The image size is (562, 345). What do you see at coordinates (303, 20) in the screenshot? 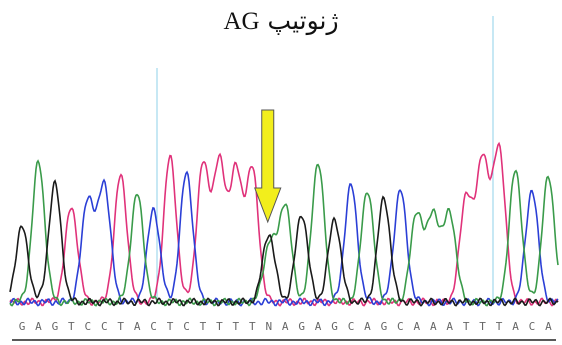
I see `persian-title: ژنوتیپ` at bounding box center [303, 20].